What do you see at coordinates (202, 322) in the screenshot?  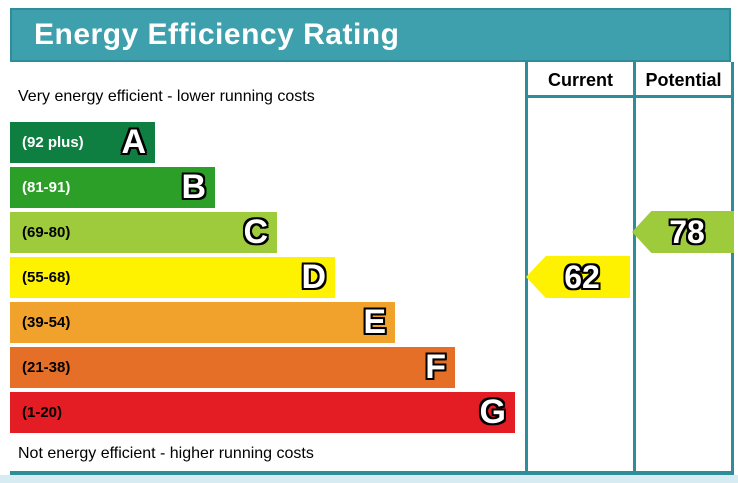 I see `band-e: (39-54) E` at bounding box center [202, 322].